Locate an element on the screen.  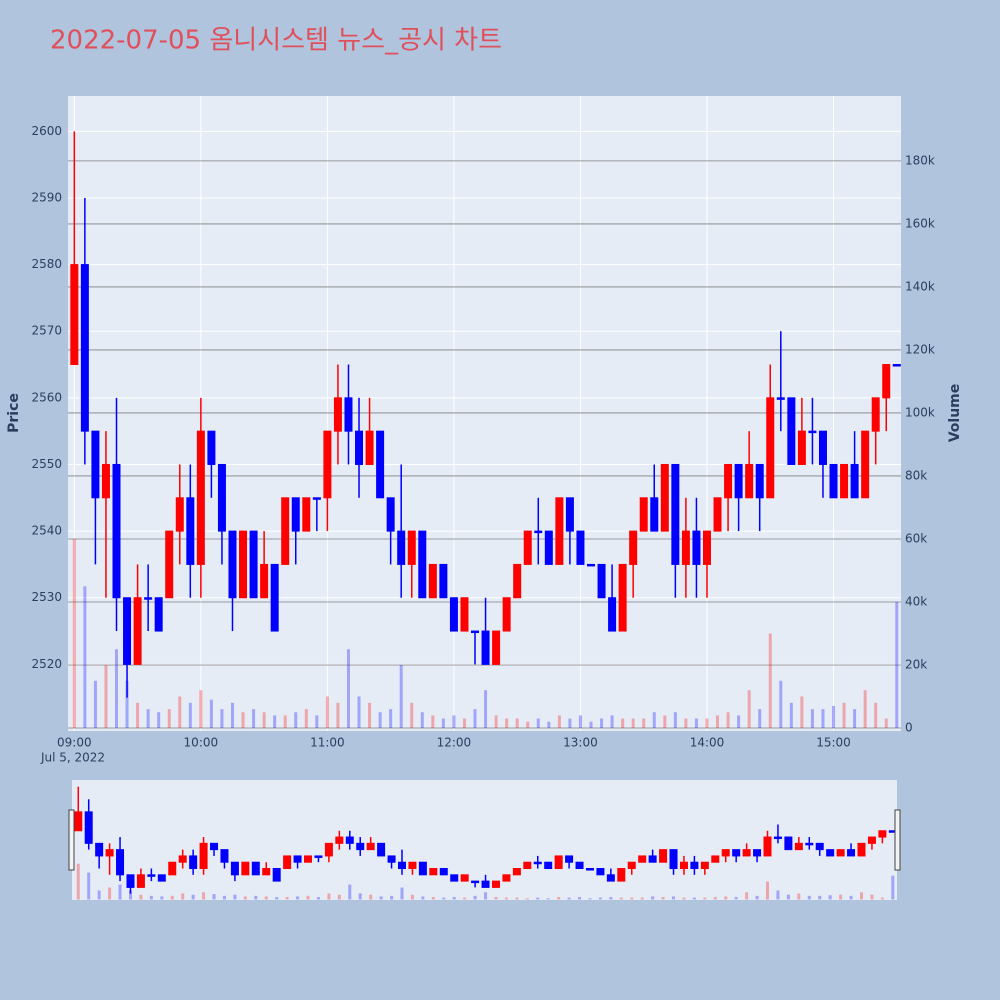
y2-tick-label: 100k is located at coordinates (920, 412).